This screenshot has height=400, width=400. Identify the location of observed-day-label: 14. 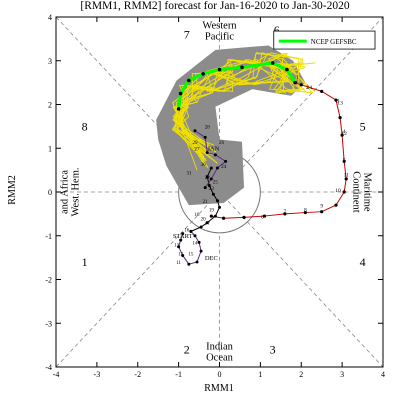
(195, 244).